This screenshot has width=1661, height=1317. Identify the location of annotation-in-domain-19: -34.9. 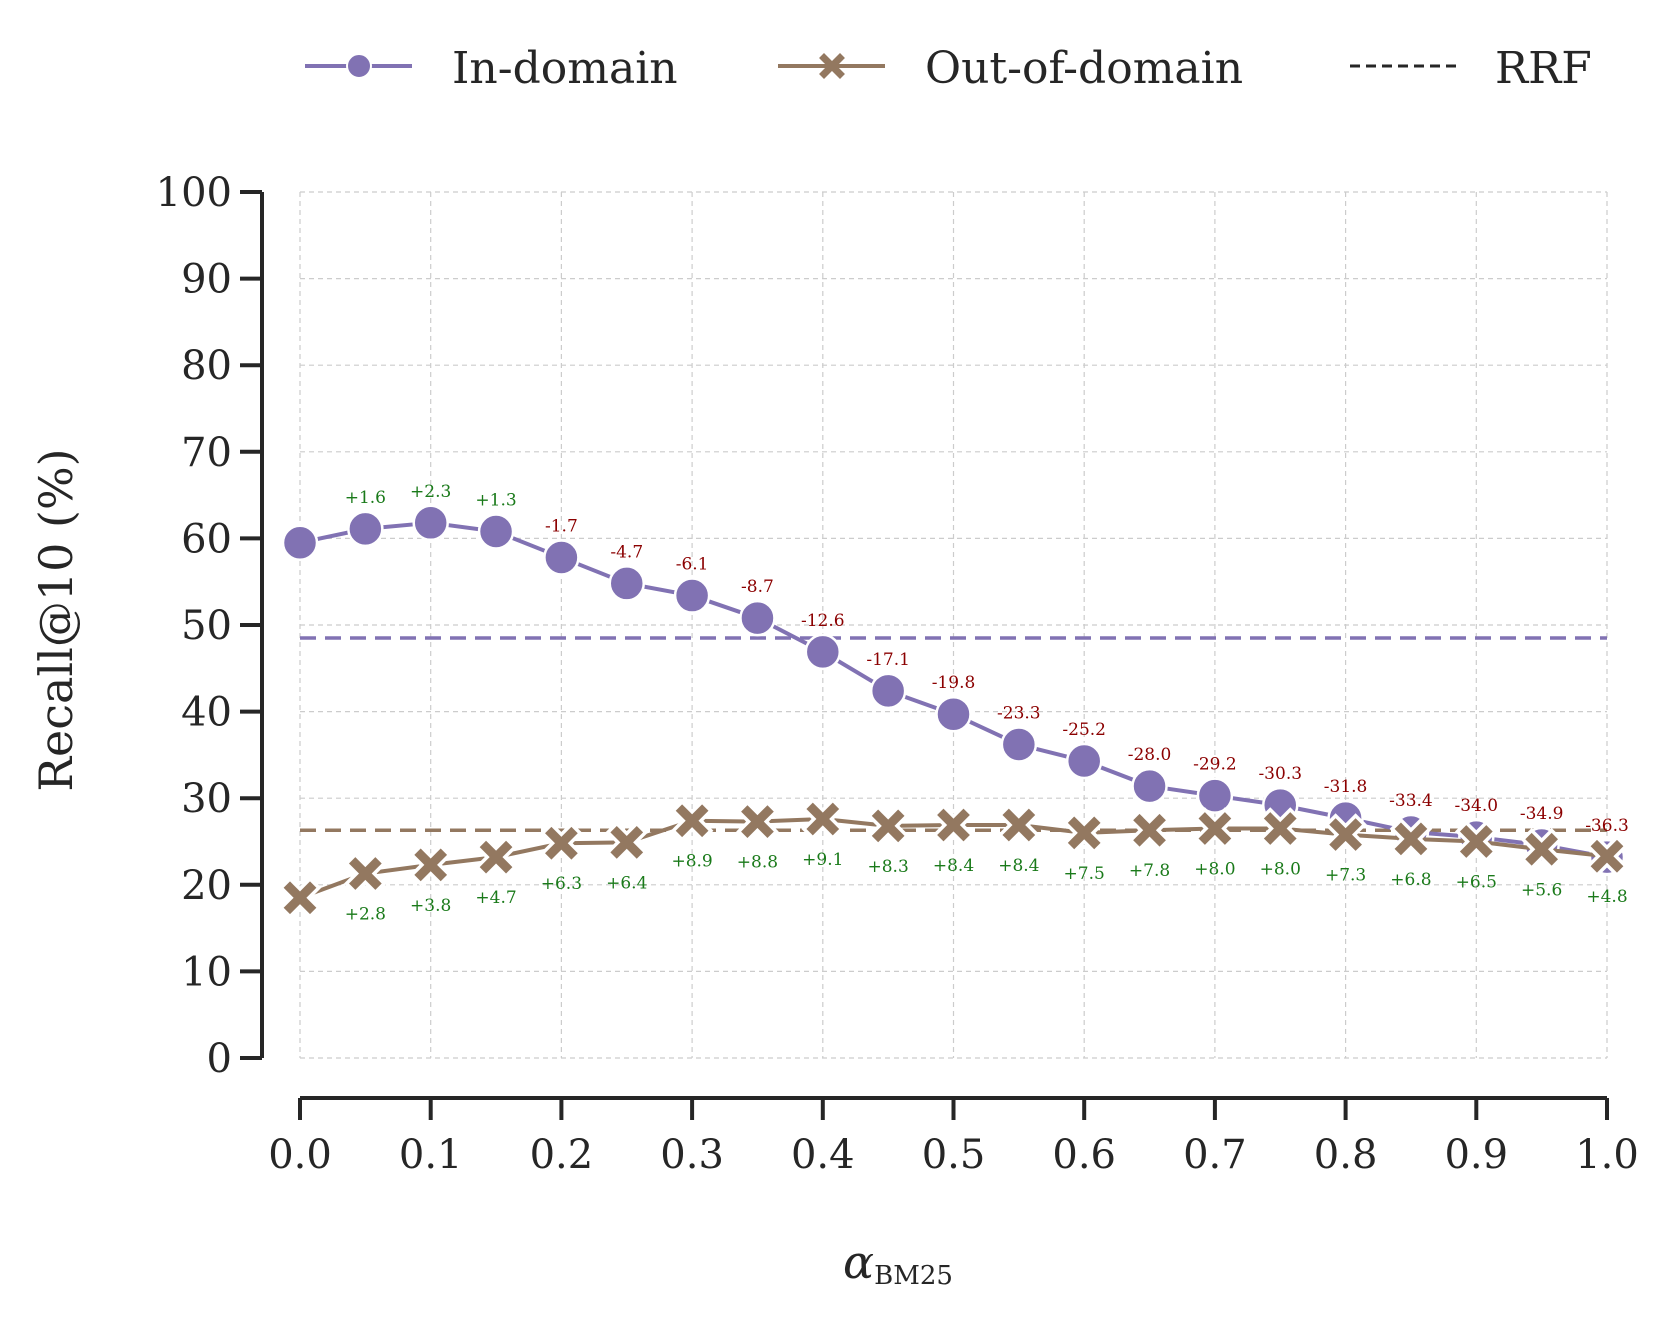
(1542, 814).